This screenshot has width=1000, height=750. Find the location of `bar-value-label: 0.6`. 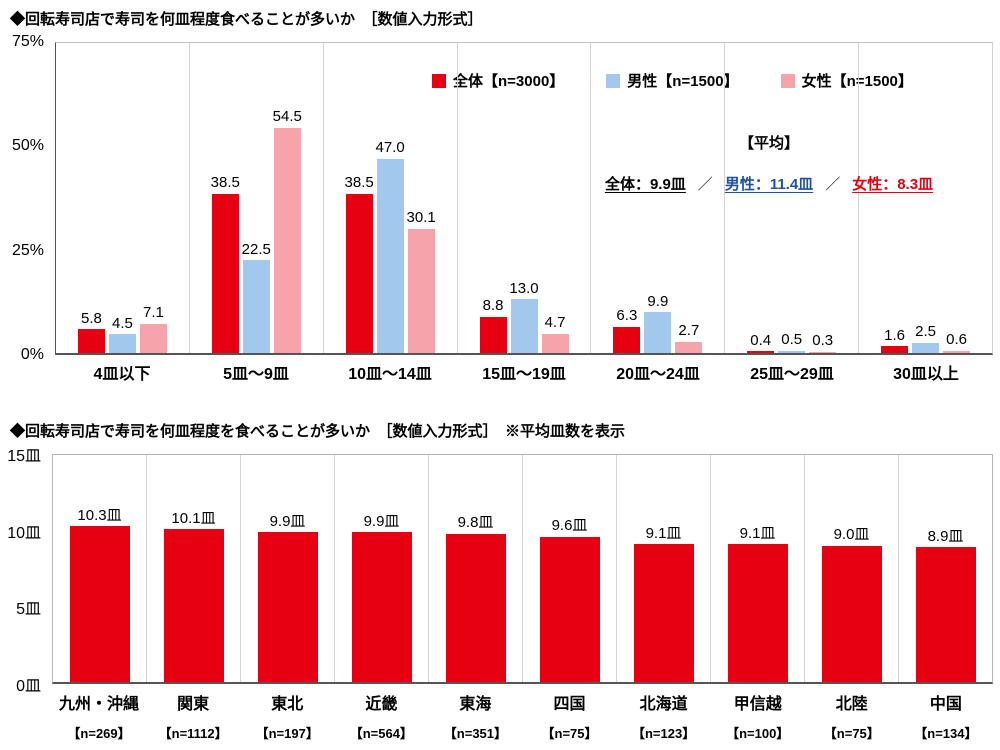

bar-value-label: 0.6 is located at coordinates (957, 340).